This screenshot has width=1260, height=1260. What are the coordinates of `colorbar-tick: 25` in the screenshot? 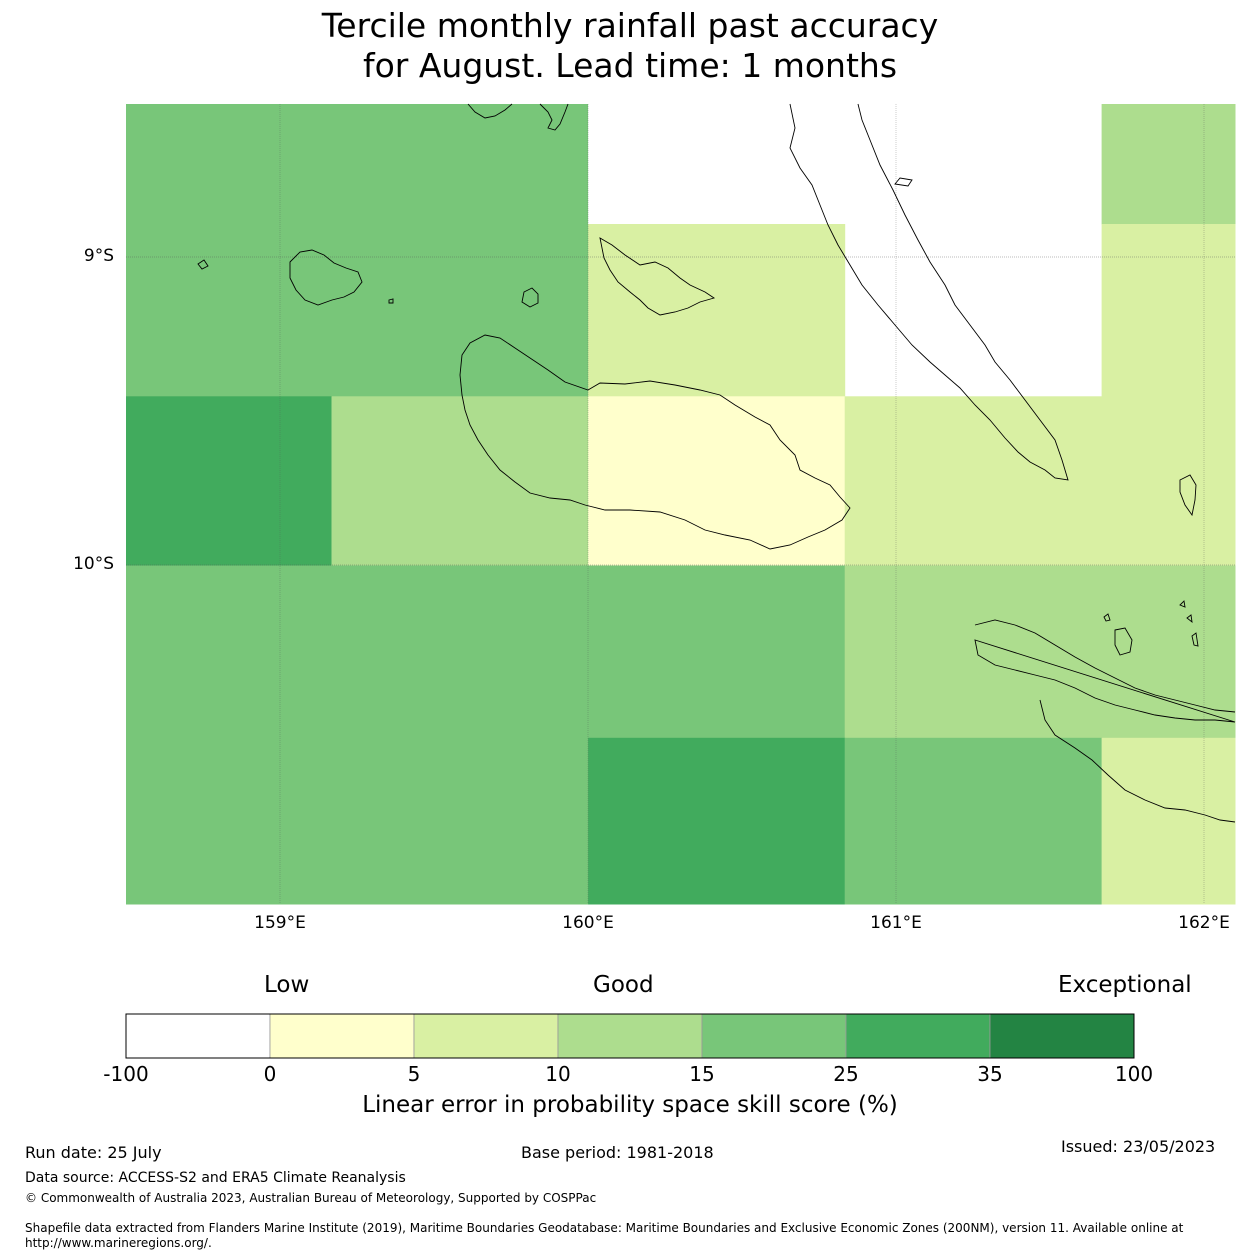 It's located at (846, 1074).